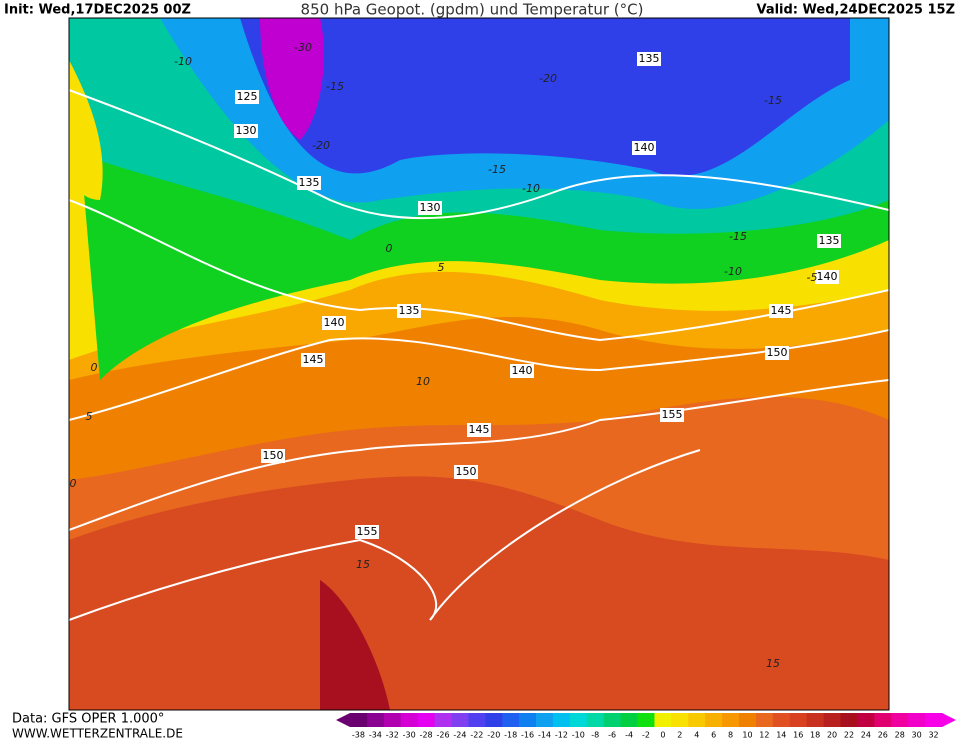 The height and width of the screenshot is (745, 959). Describe the element at coordinates (595, 735) in the screenshot. I see `scale-tick-label: -8` at that location.